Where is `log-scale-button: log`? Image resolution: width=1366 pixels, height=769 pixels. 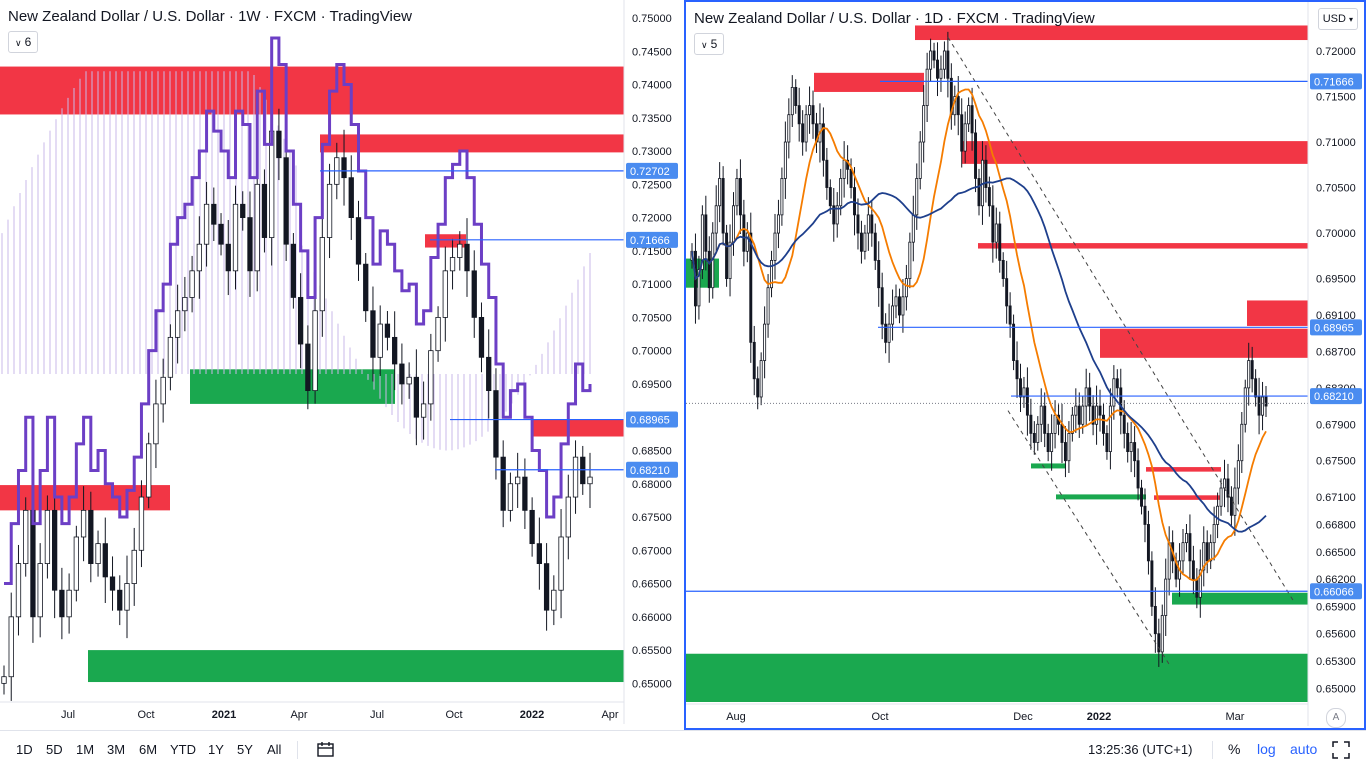 log-scale-button: log is located at coordinates (1266, 749).